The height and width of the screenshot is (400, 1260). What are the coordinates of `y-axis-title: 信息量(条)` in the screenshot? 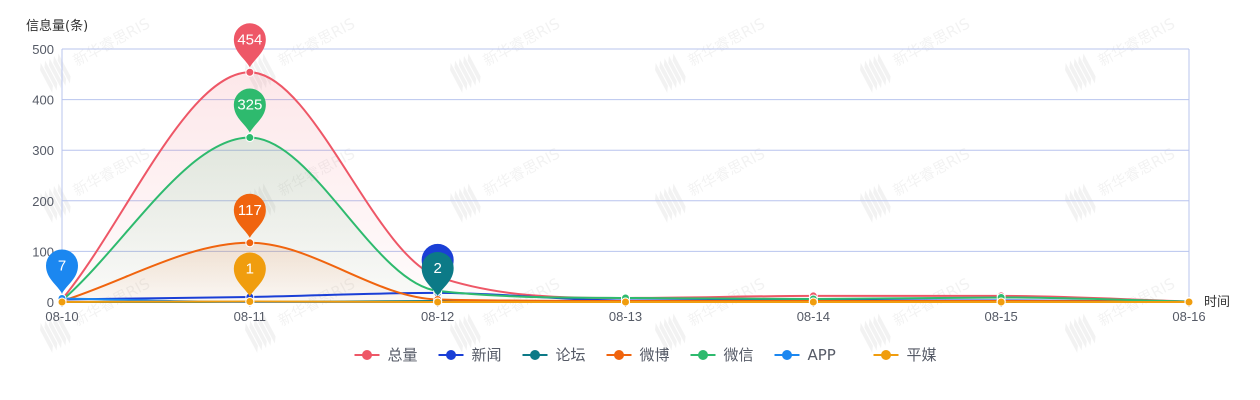 It's located at (57, 26).